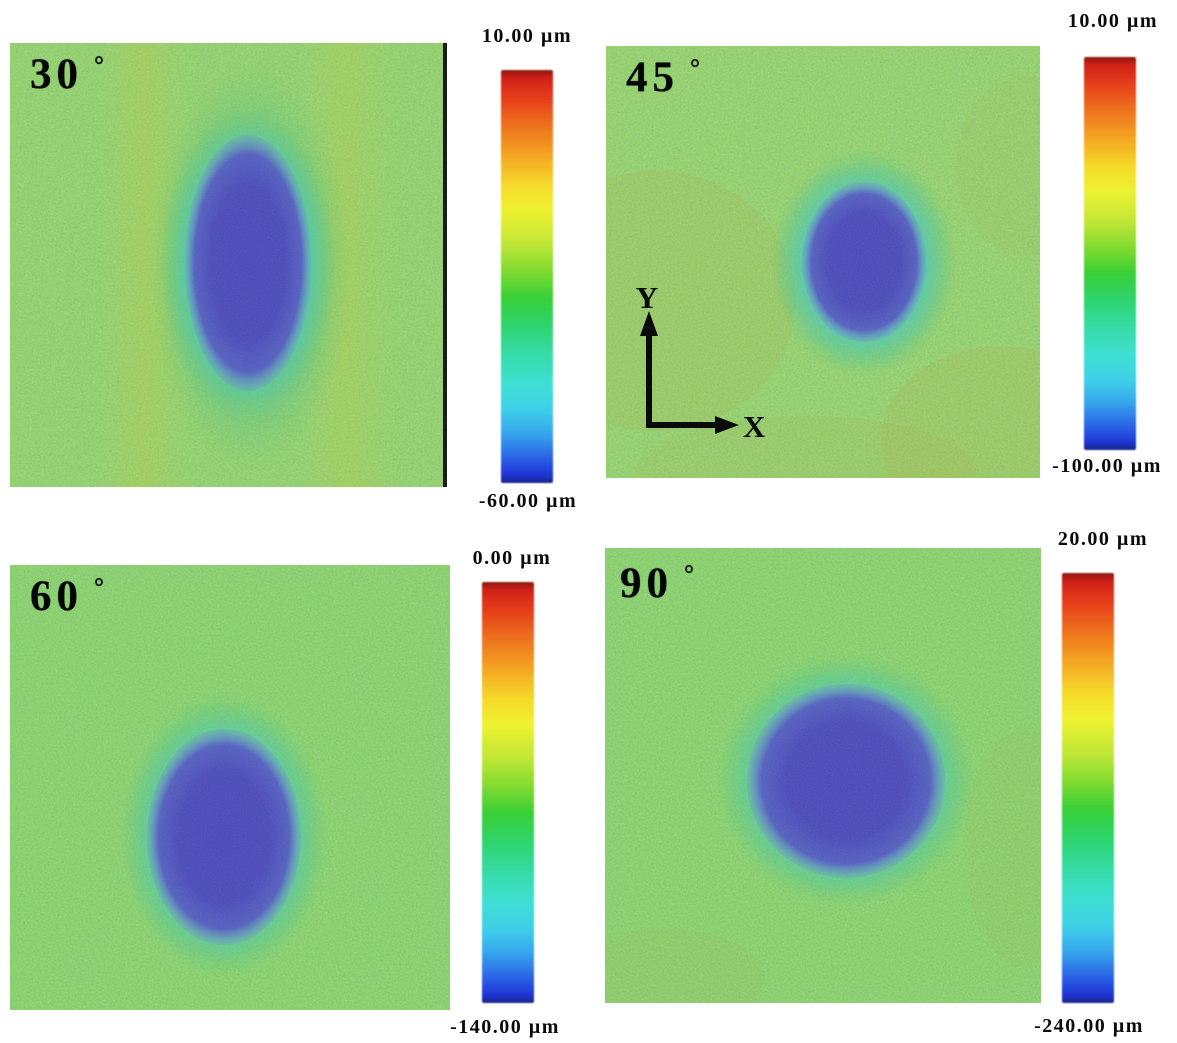 This screenshot has width=1177, height=1043. I want to click on angle-label-60deg: 60 °, so click(67, 596).